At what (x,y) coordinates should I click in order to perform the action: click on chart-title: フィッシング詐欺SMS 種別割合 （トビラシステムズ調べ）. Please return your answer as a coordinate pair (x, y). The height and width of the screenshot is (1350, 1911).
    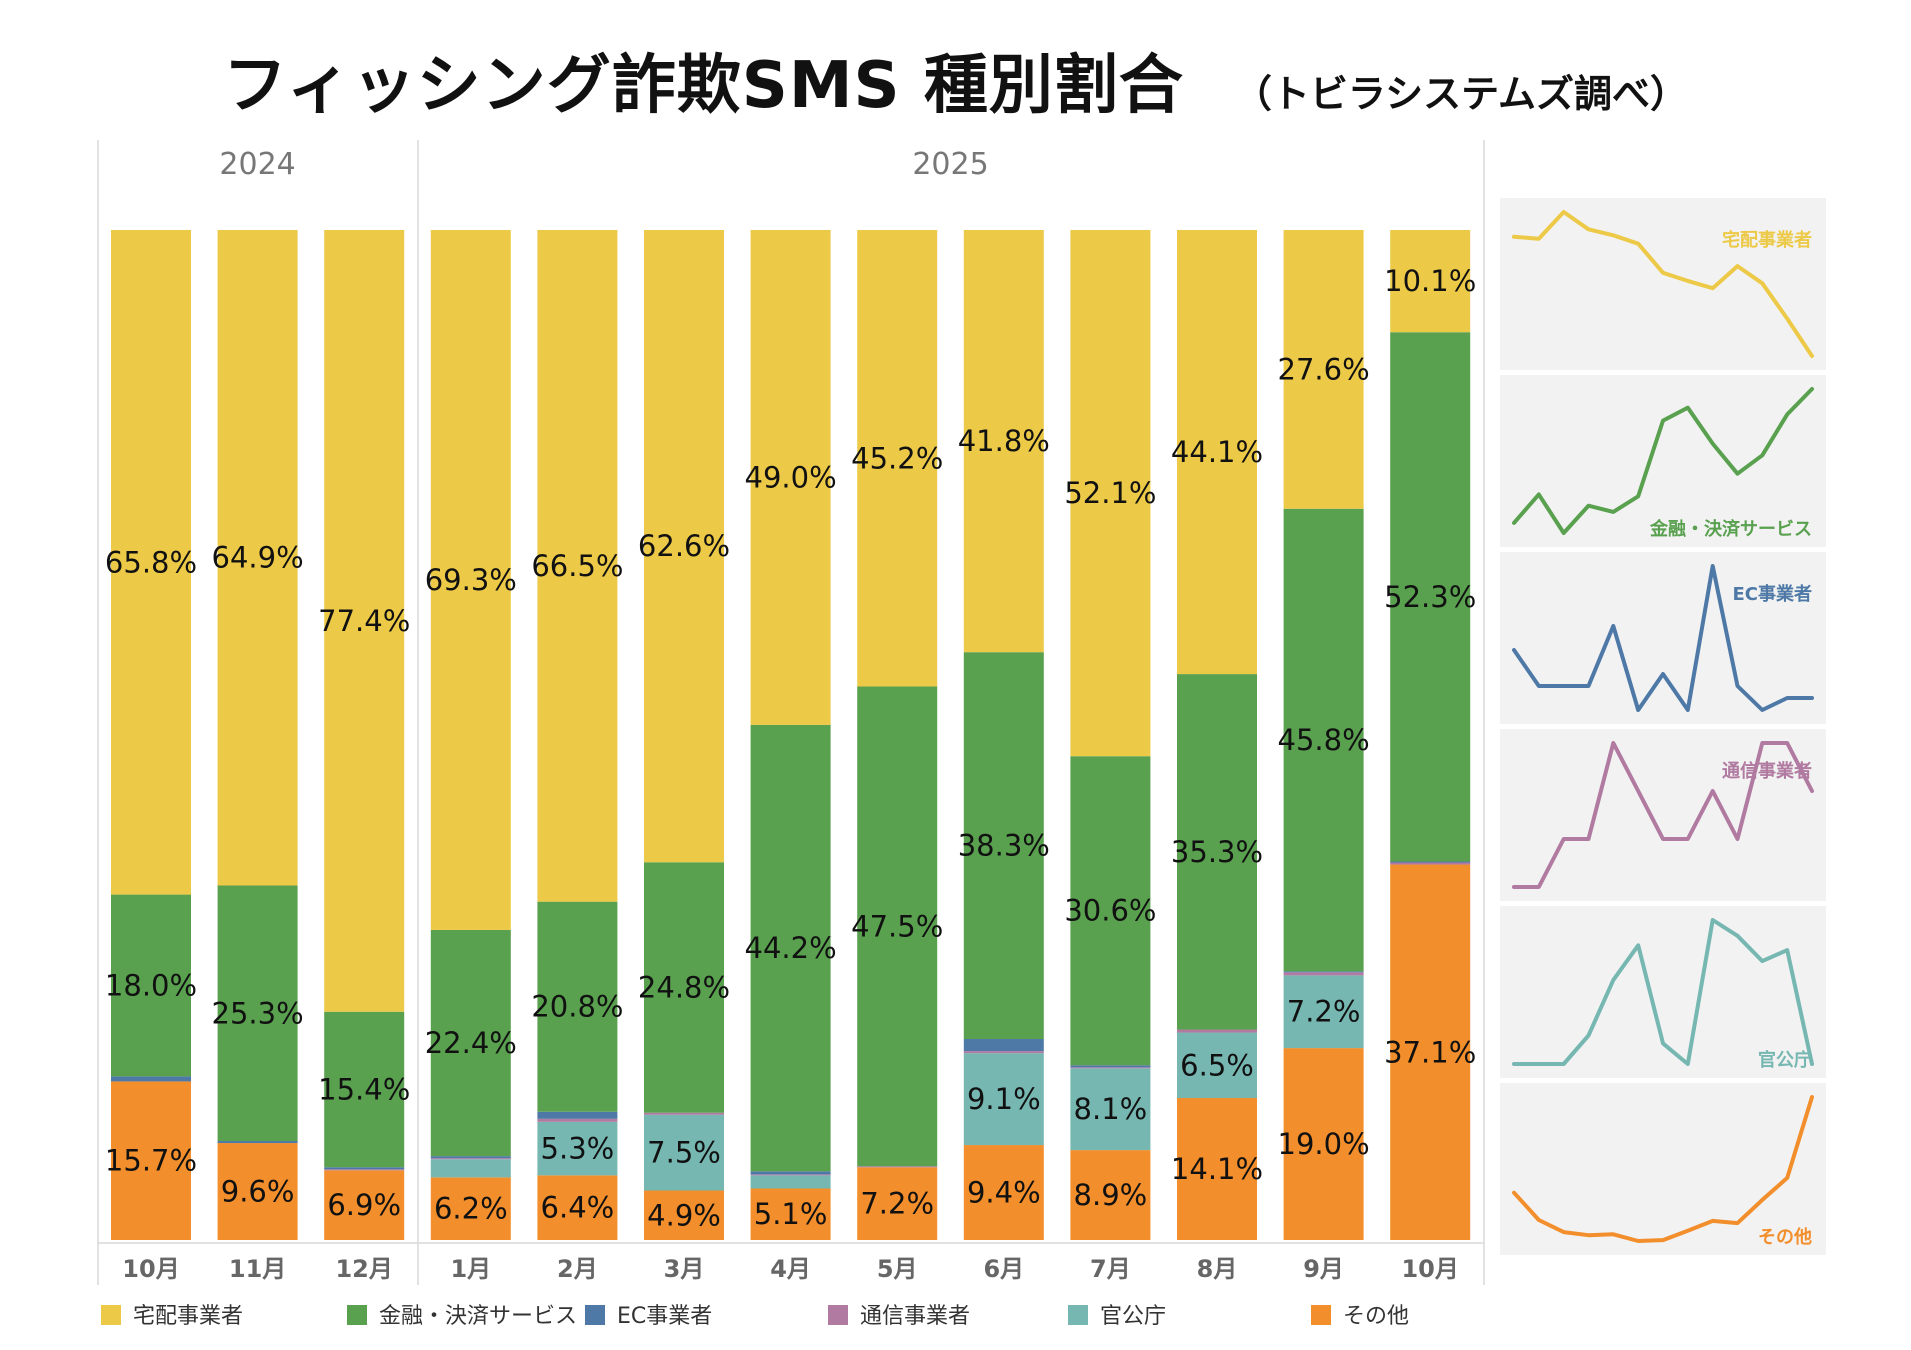
    Looking at the image, I should click on (955, 80).